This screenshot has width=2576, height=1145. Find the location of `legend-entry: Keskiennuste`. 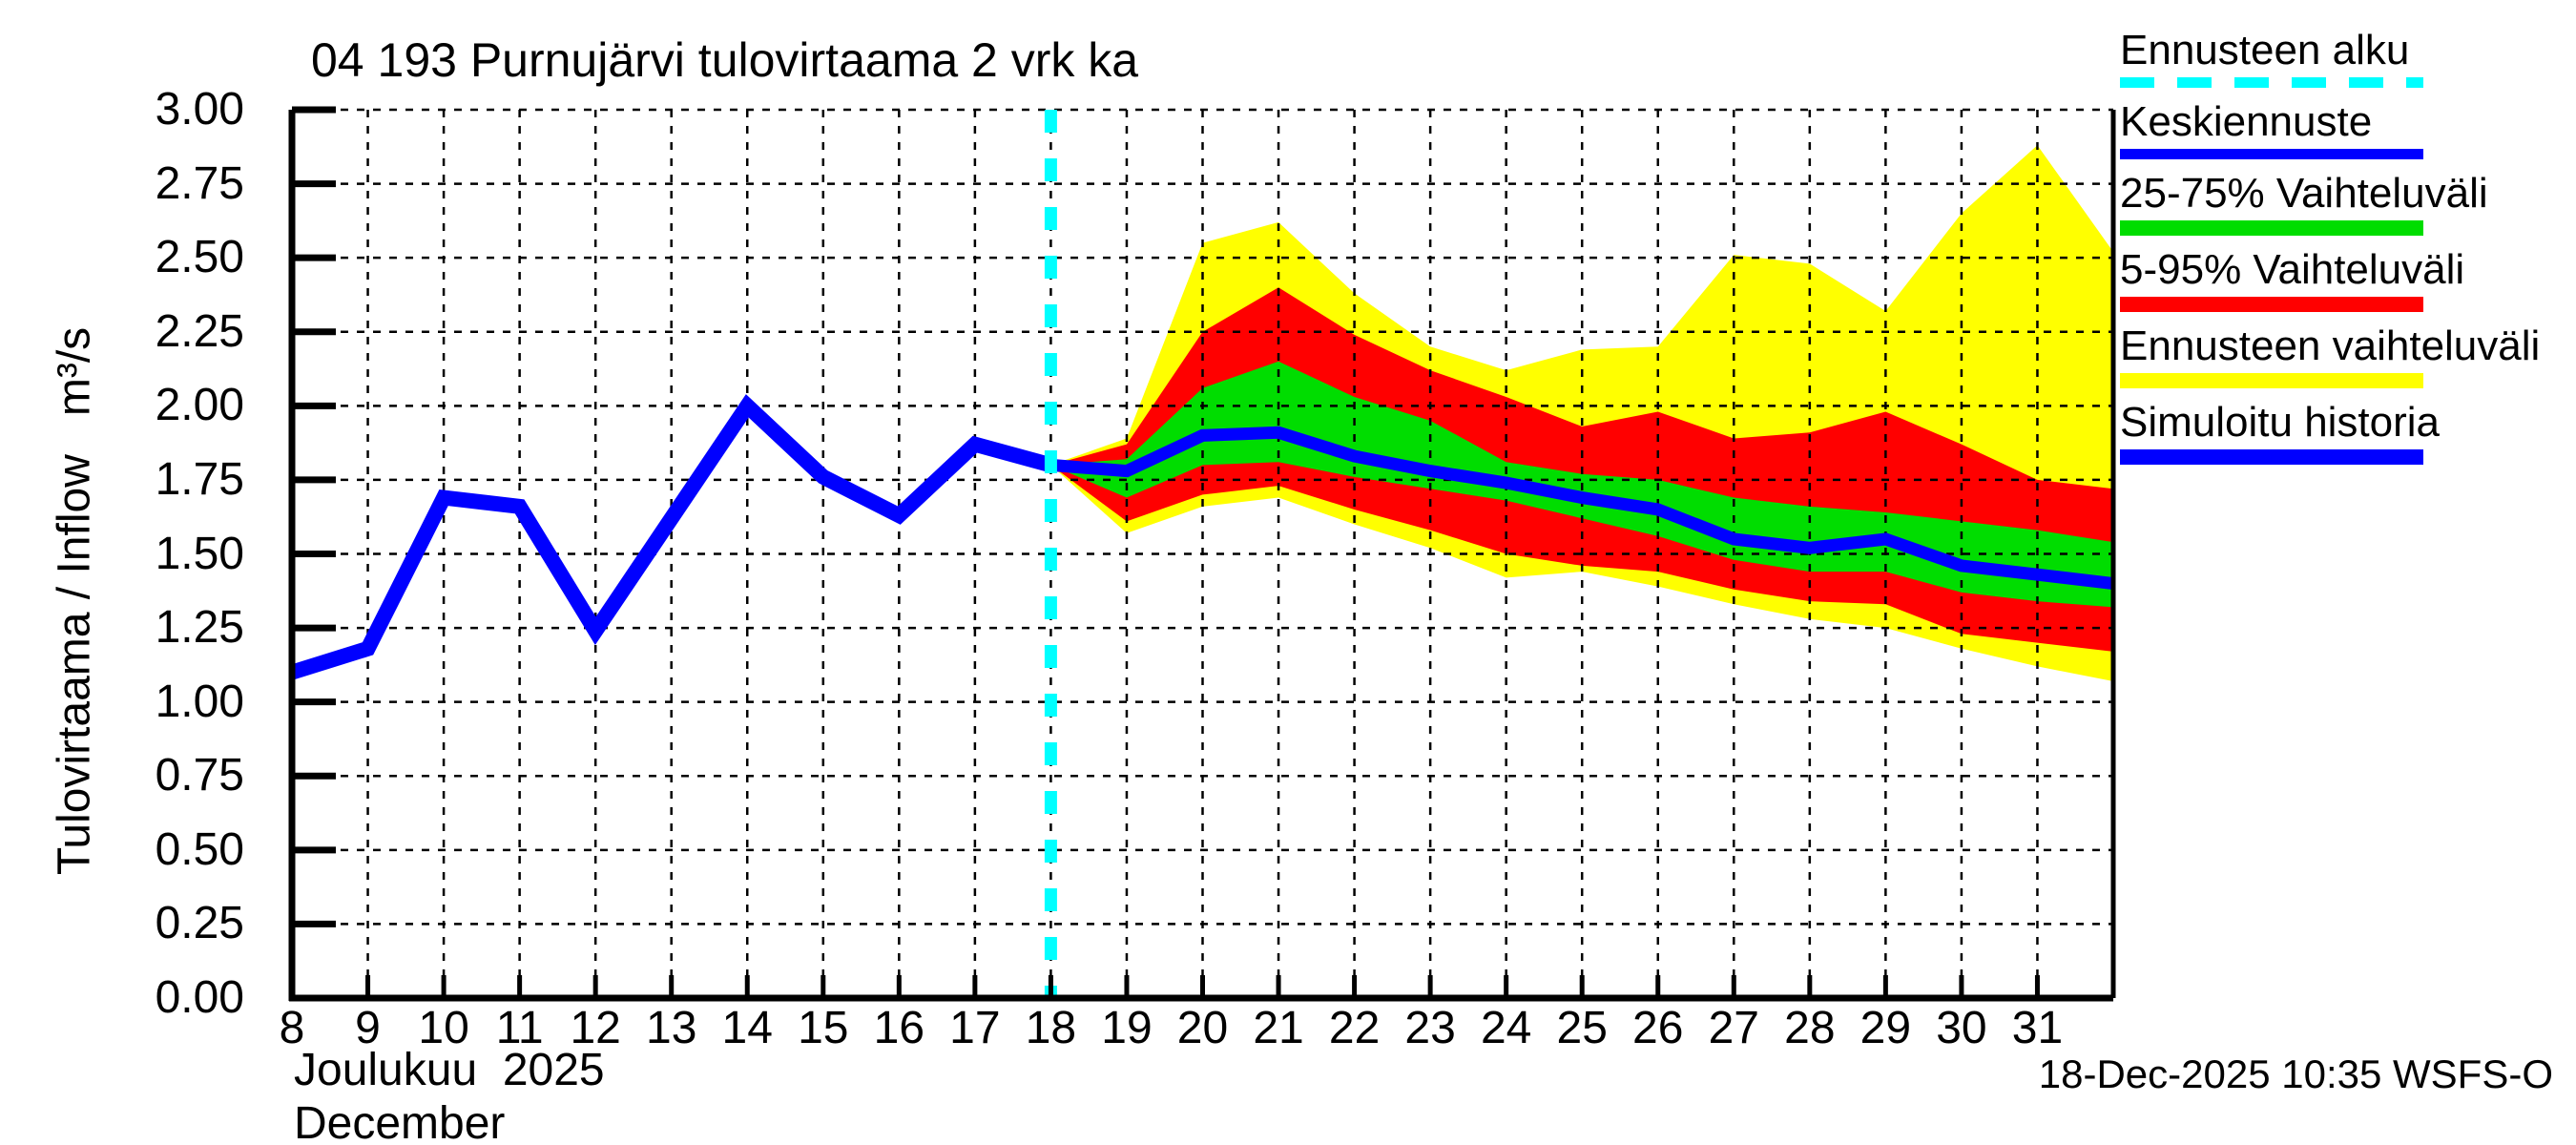

legend-entry: Keskiennuste is located at coordinates (2334, 129).